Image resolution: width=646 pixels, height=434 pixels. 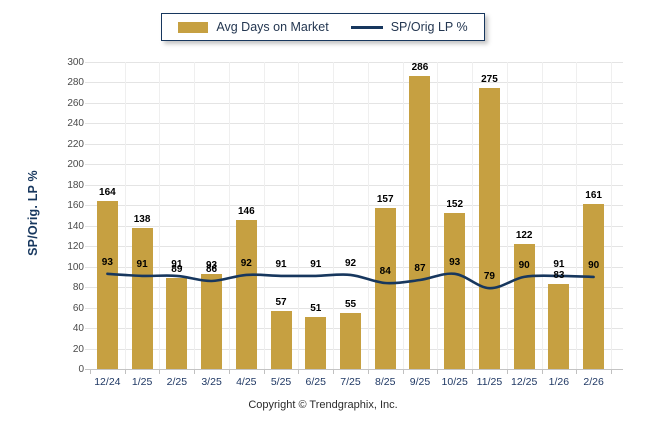 I want to click on trend-line-path, so click(x=350, y=281).